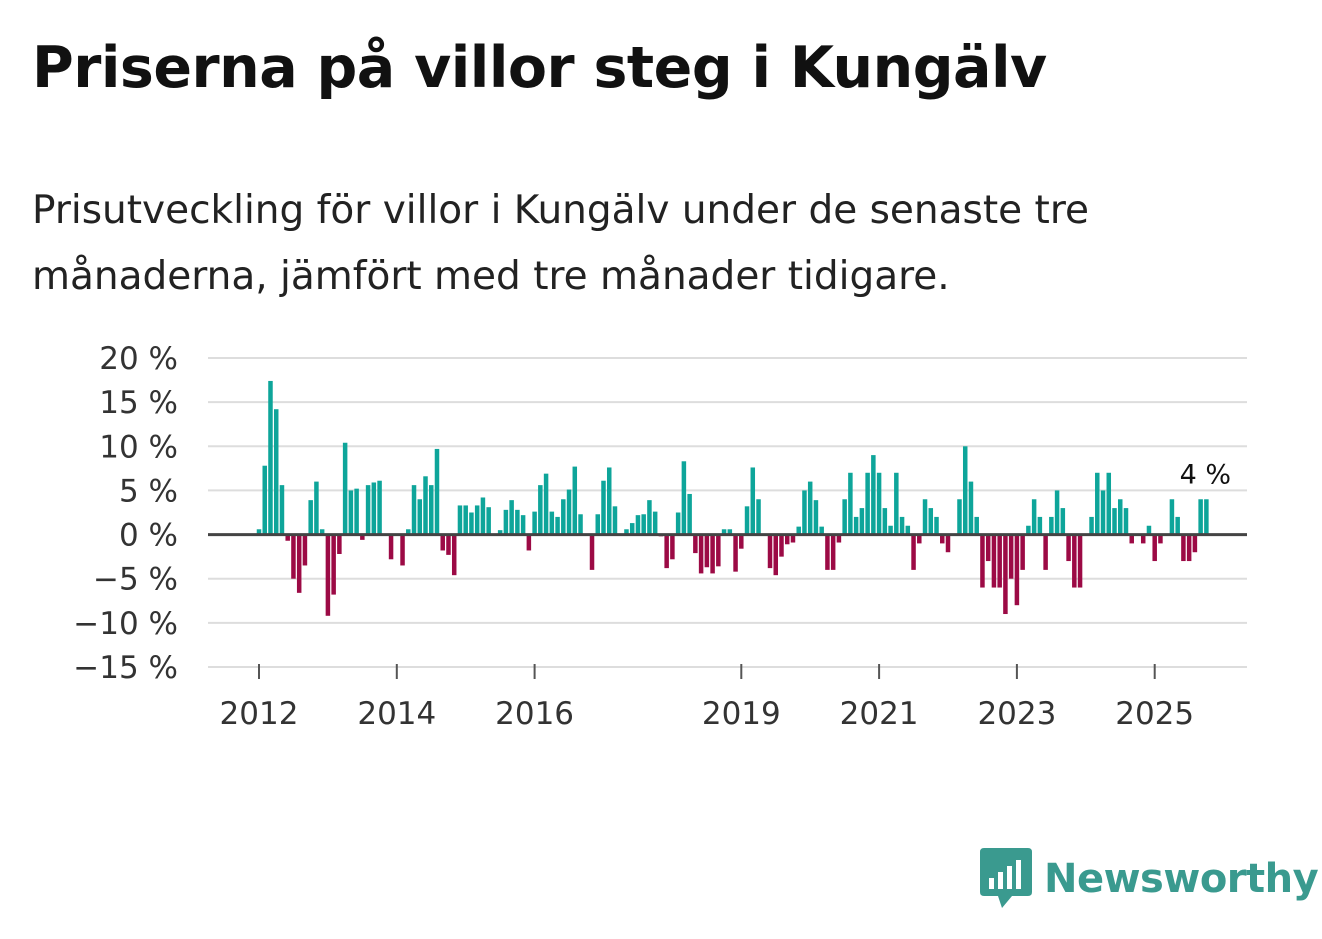 Image resolution: width=1322 pixels, height=939 pixels. I want to click on x-tick-label: 2014, so click(396, 714).